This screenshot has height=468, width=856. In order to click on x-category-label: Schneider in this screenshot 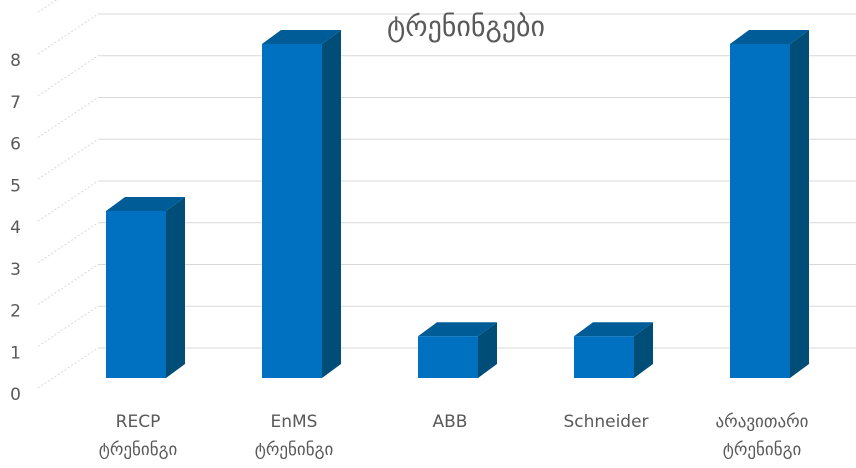, I will do `click(605, 422)`.